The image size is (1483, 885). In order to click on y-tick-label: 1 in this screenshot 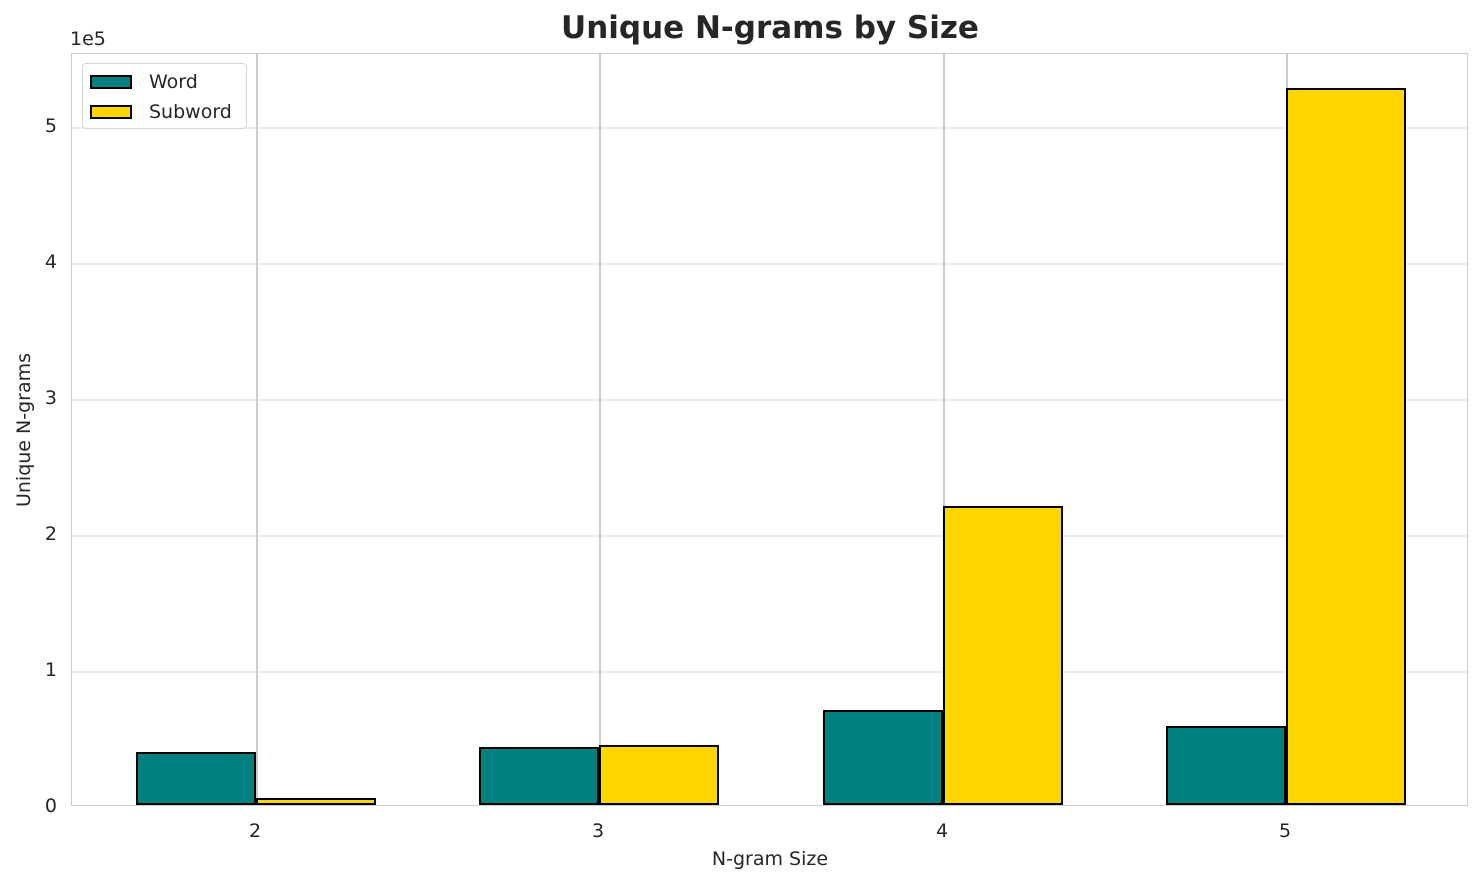, I will do `click(50, 670)`.